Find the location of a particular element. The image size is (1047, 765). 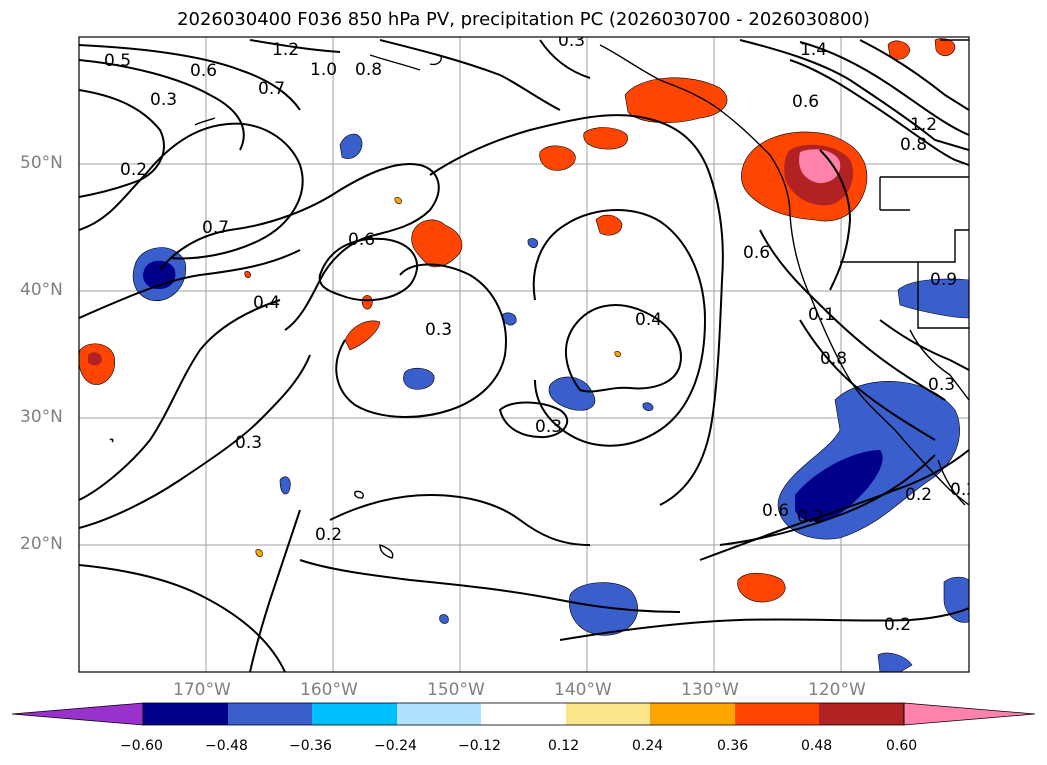

precip-negative-core is located at coordinates (839, 486).